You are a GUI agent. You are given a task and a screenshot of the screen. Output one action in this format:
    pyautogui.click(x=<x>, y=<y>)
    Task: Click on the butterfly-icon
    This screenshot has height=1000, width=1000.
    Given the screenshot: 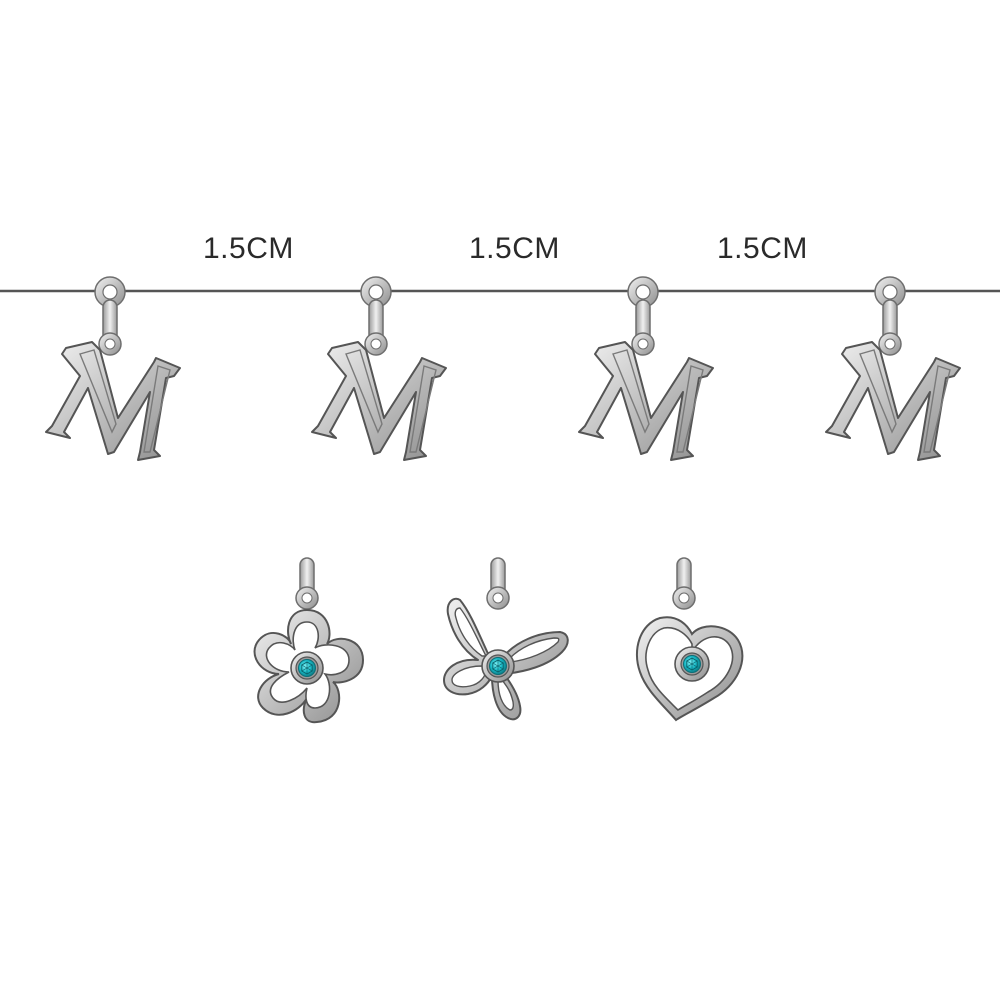 What is the action you would take?
    pyautogui.click(x=506, y=659)
    